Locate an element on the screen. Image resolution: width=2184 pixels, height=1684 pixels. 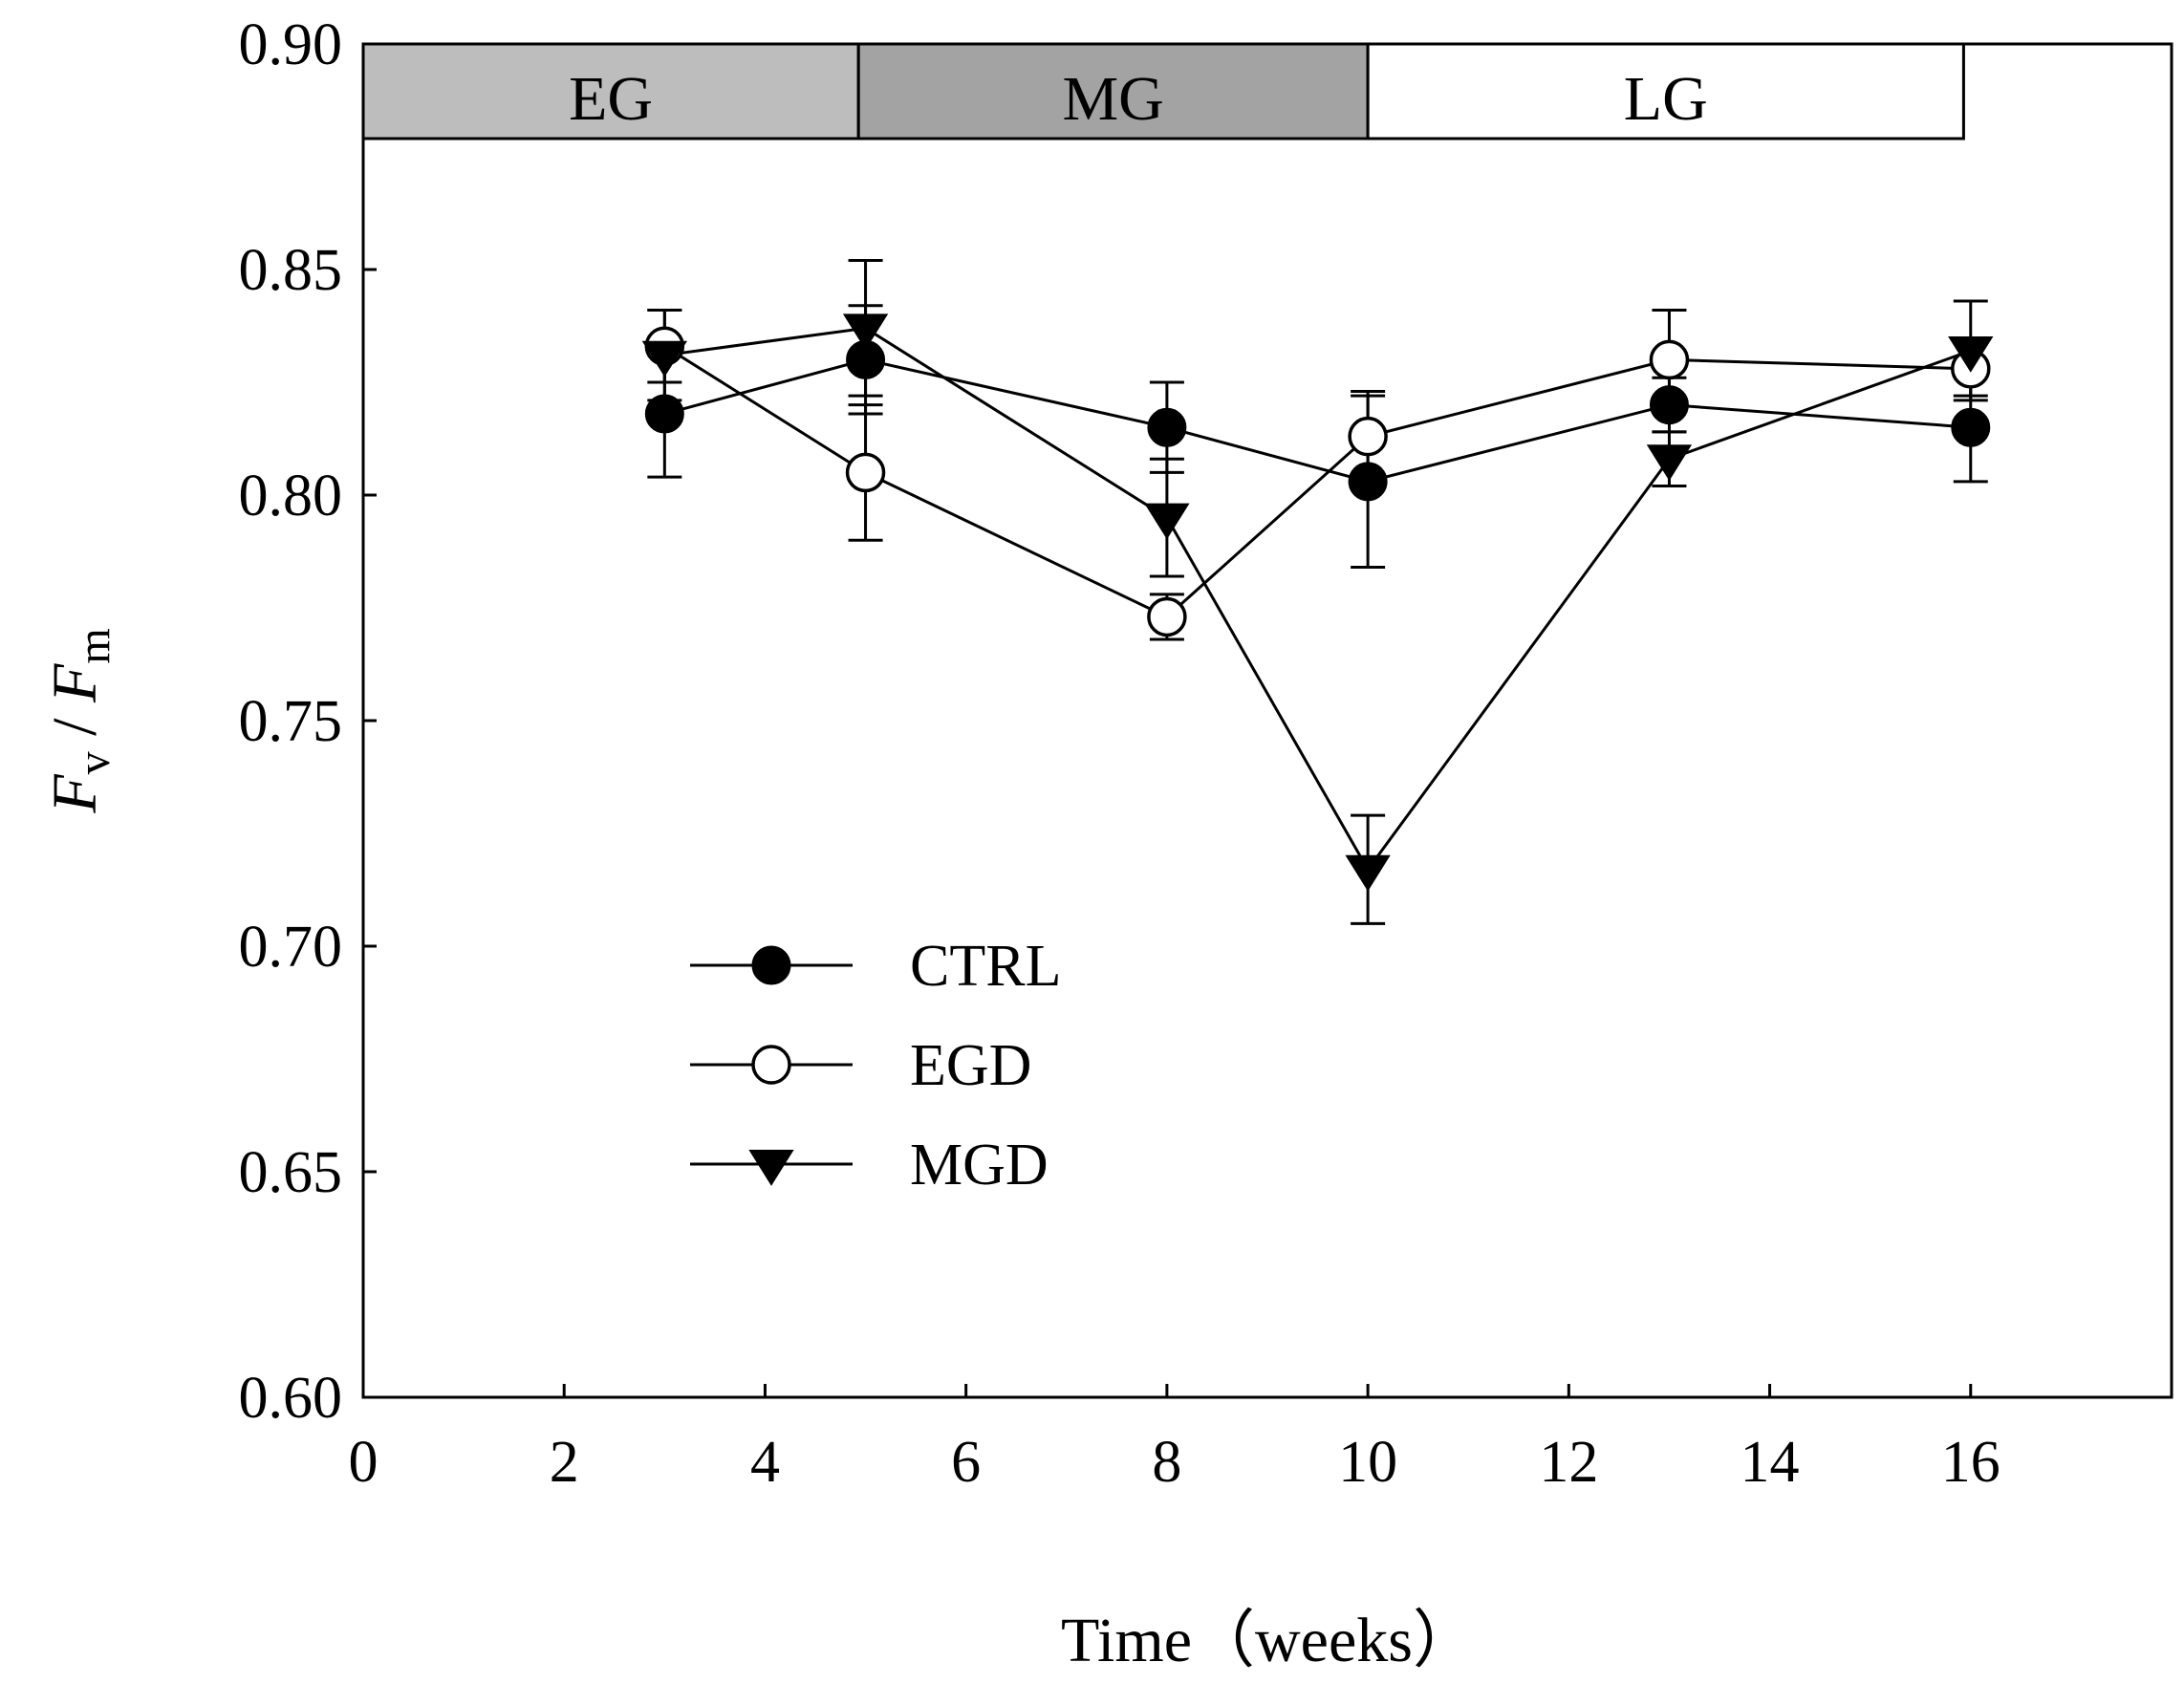
legend-marker-mgd is located at coordinates (771, 1168).